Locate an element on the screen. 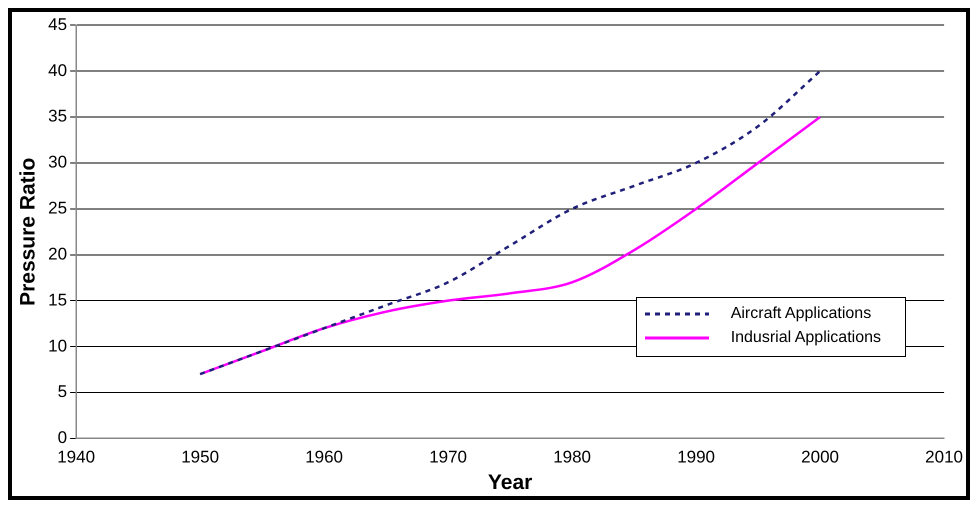 This screenshot has width=978, height=508. x-axis-title: Year is located at coordinates (510, 482).